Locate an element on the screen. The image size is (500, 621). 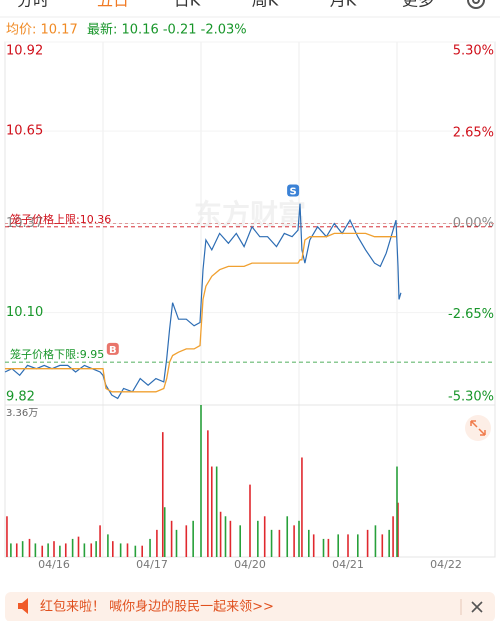
tab: 月K is located at coordinates (343, 5).